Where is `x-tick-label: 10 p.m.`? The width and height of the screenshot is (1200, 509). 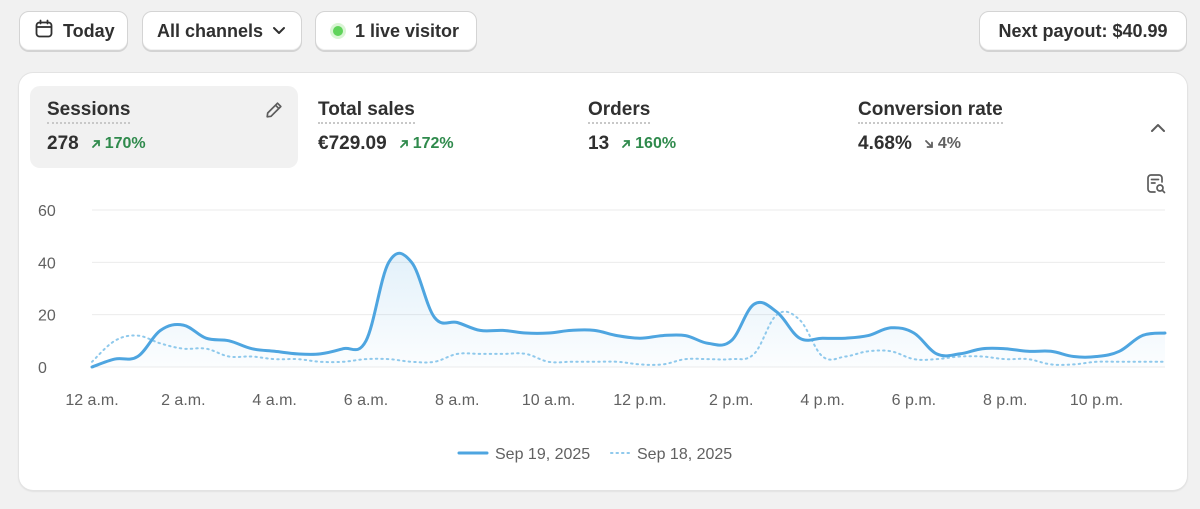
x-tick-label: 10 p.m. is located at coordinates (1096, 400).